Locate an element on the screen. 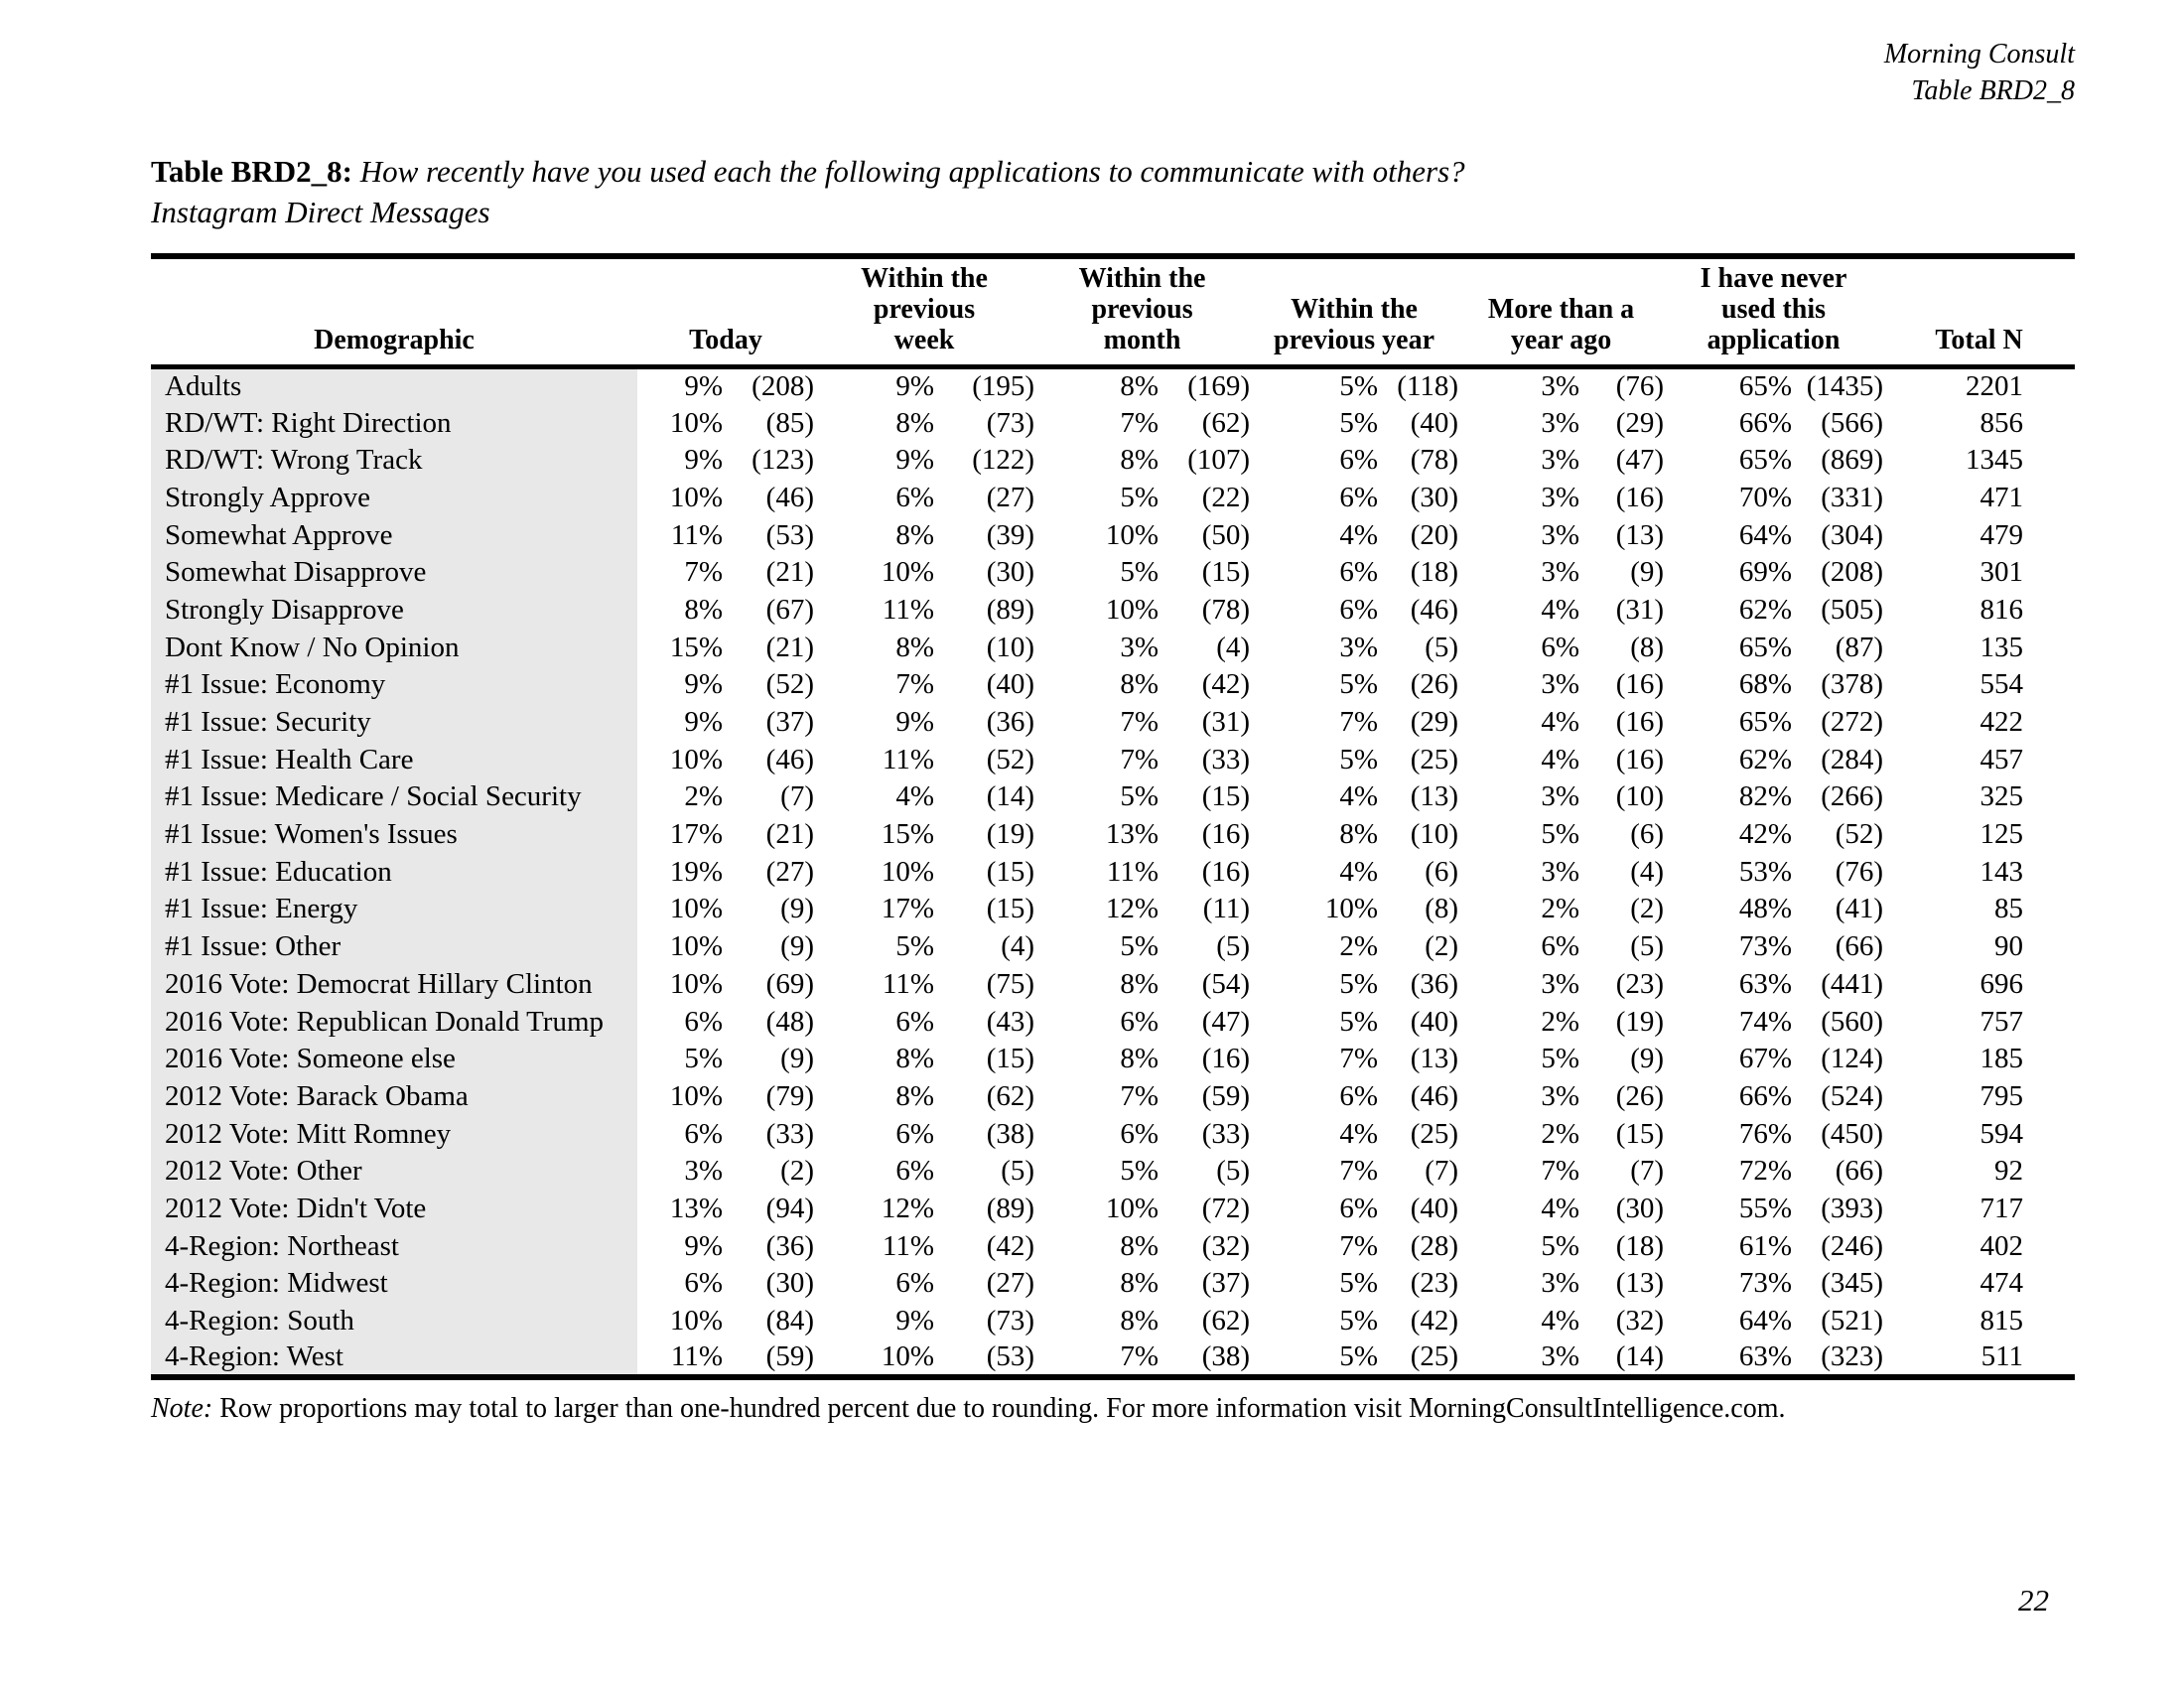  value-cell: 3% is located at coordinates (1140, 647).